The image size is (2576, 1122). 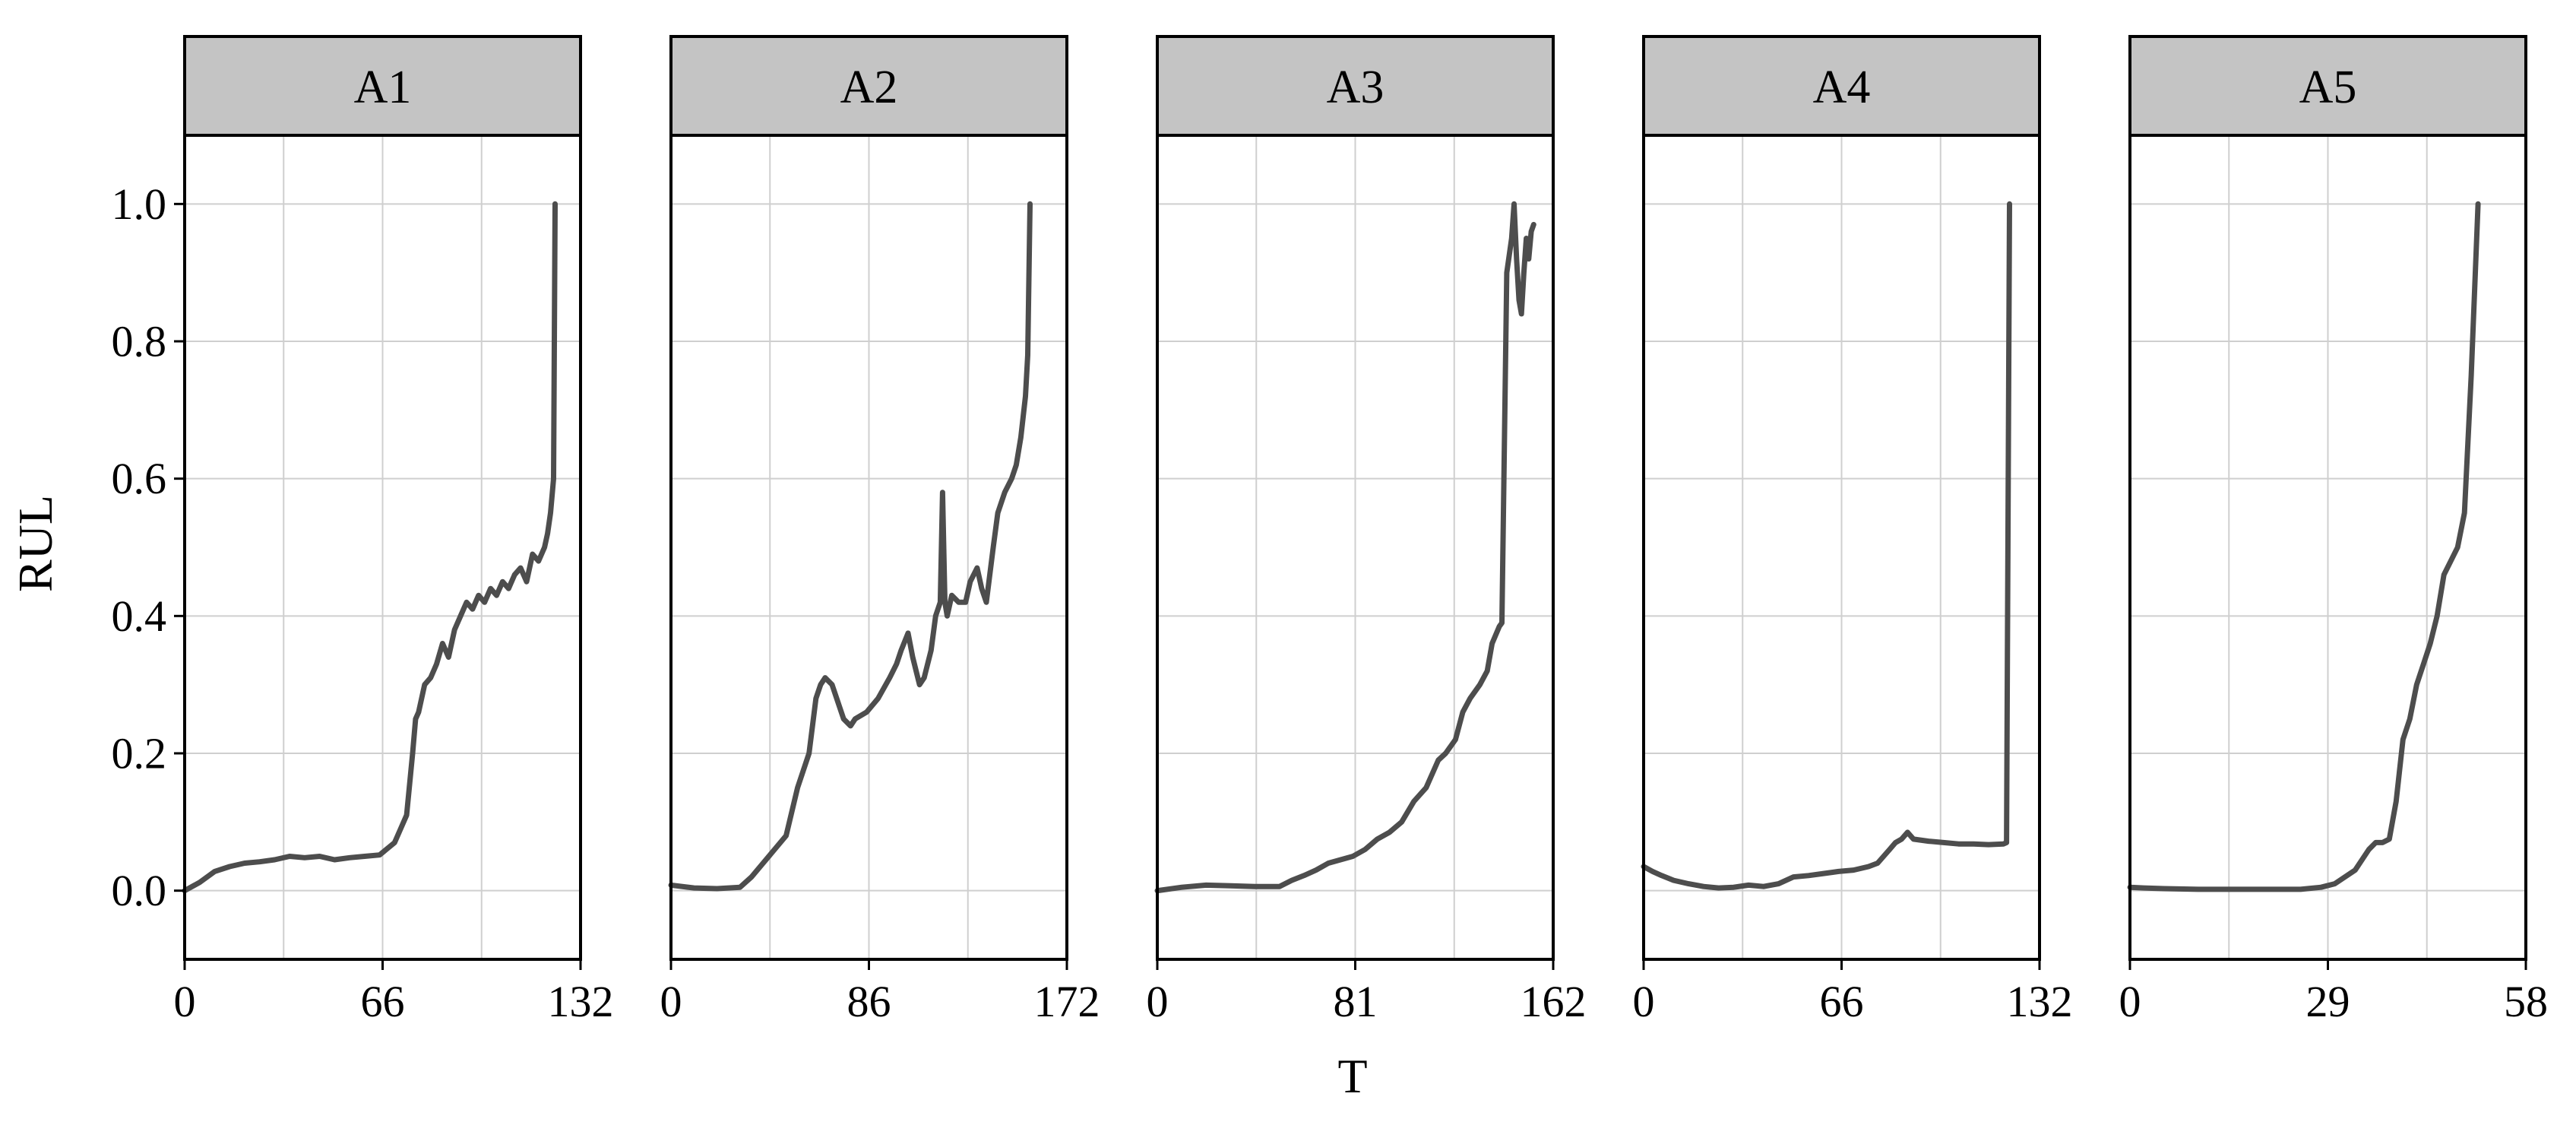 I want to click on y-tick-label: 0.2, so click(x=139, y=753).